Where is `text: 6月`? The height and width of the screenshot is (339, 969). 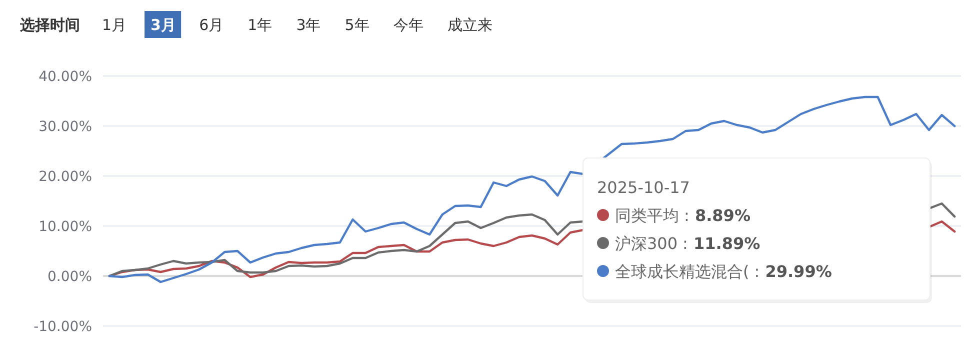
text: 6月 is located at coordinates (211, 25).